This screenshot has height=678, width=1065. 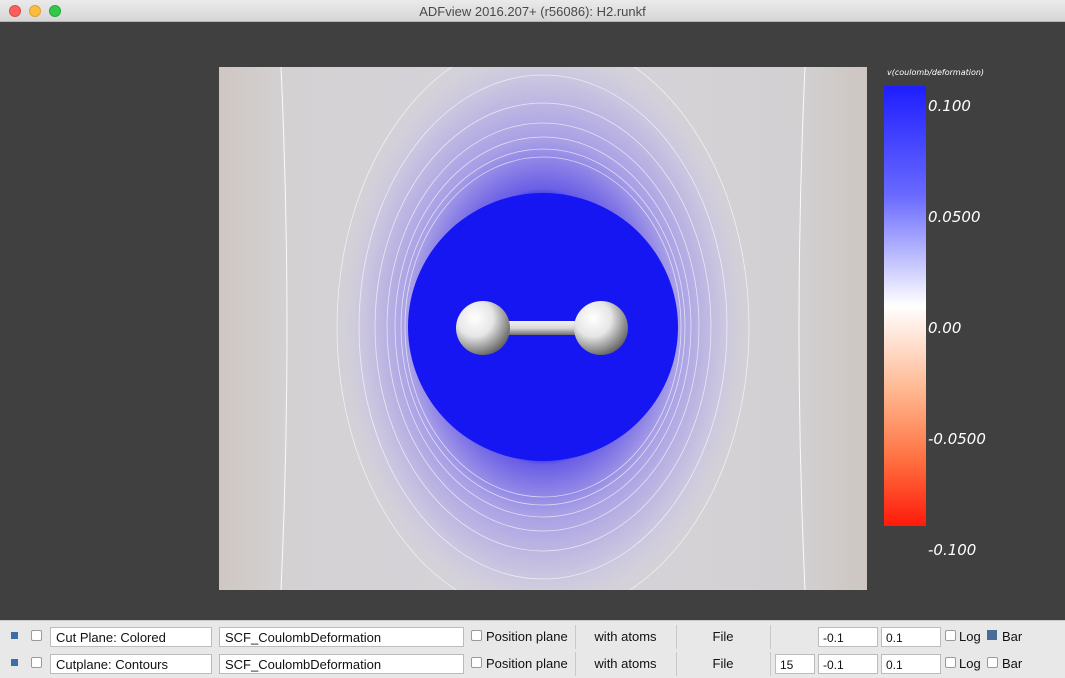 What do you see at coordinates (35, 11) in the screenshot?
I see `minimize-window-button` at bounding box center [35, 11].